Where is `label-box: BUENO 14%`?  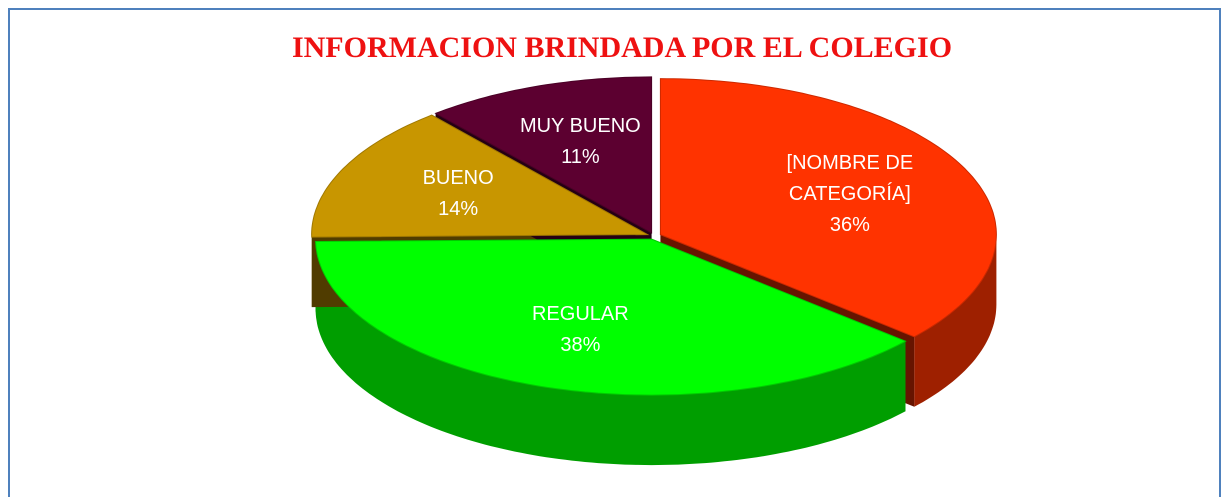 label-box: BUENO 14% is located at coordinates (458, 194).